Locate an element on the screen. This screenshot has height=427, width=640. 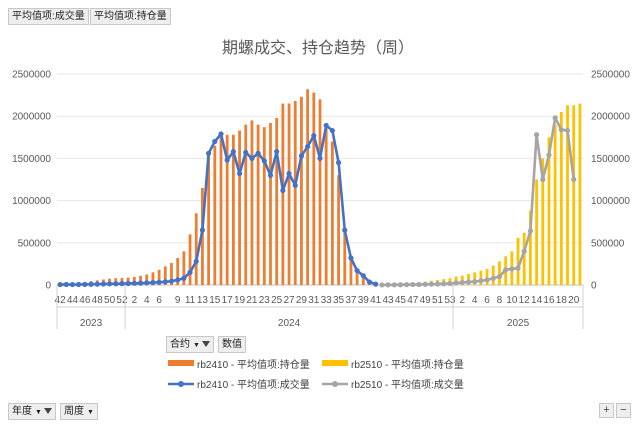
x-tick-label: 39 is located at coordinates (364, 300).